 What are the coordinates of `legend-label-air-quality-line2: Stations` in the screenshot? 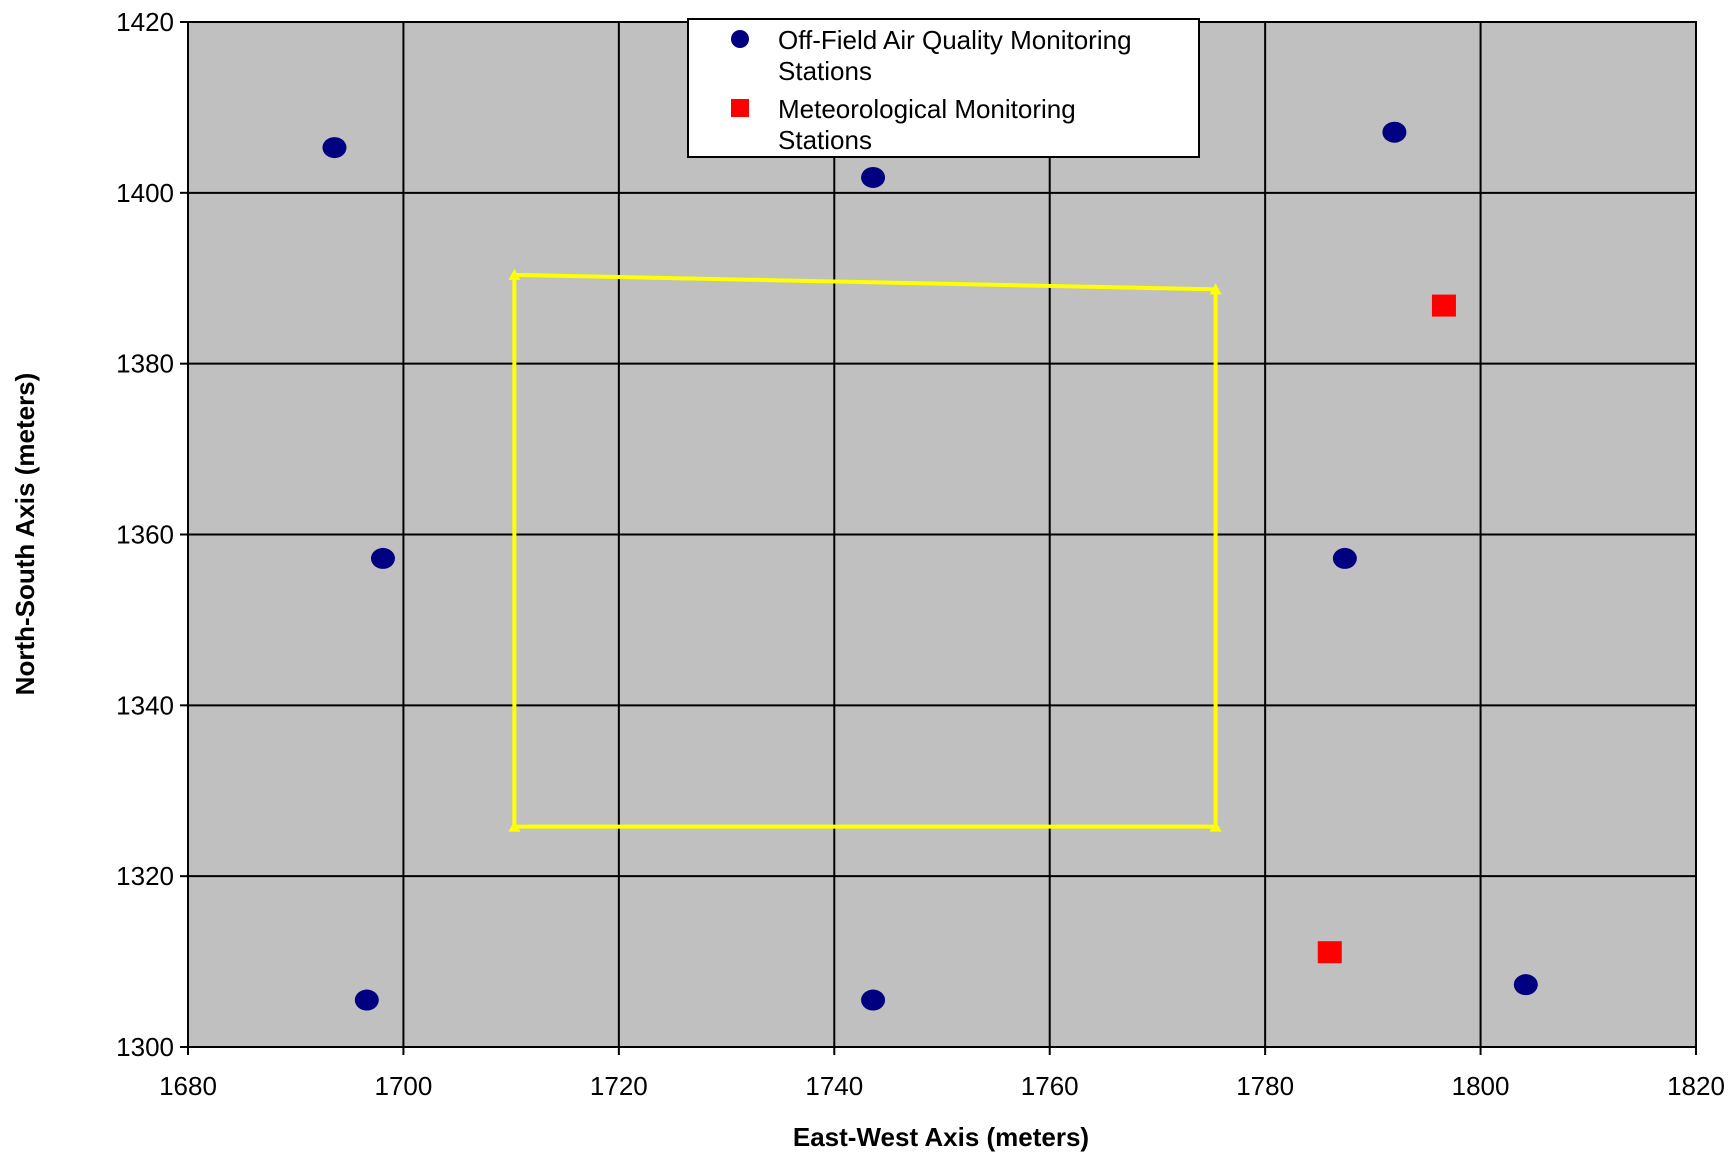 It's located at (825, 71).